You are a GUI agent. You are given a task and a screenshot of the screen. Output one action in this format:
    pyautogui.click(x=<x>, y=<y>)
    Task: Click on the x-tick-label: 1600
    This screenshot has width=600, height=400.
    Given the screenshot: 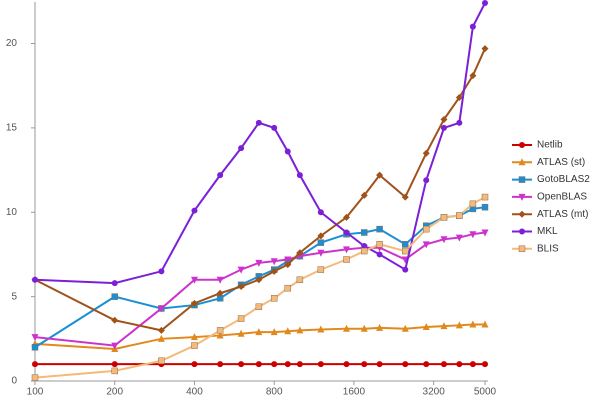 What is the action you would take?
    pyautogui.click(x=354, y=392)
    